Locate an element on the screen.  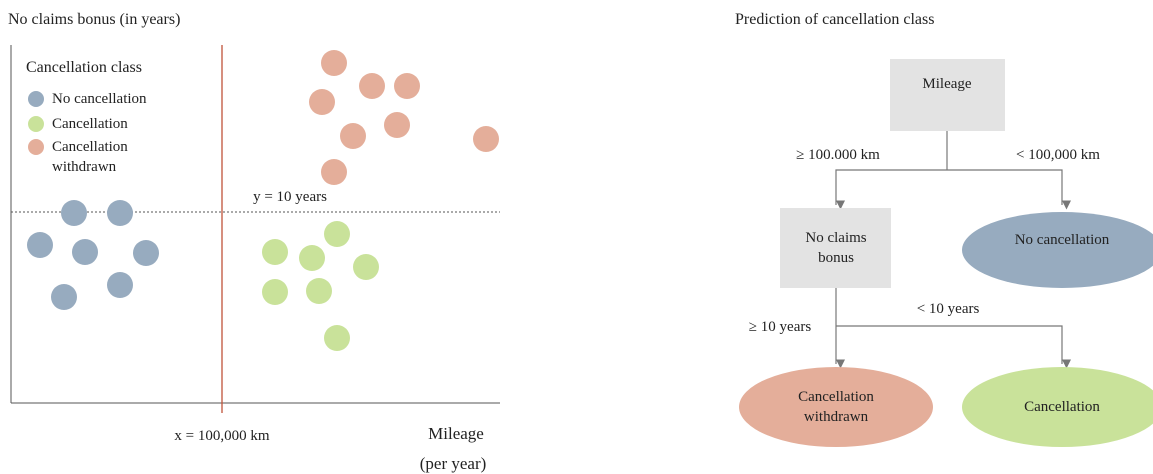
node-label: No cancellation is located at coordinates (1062, 240).